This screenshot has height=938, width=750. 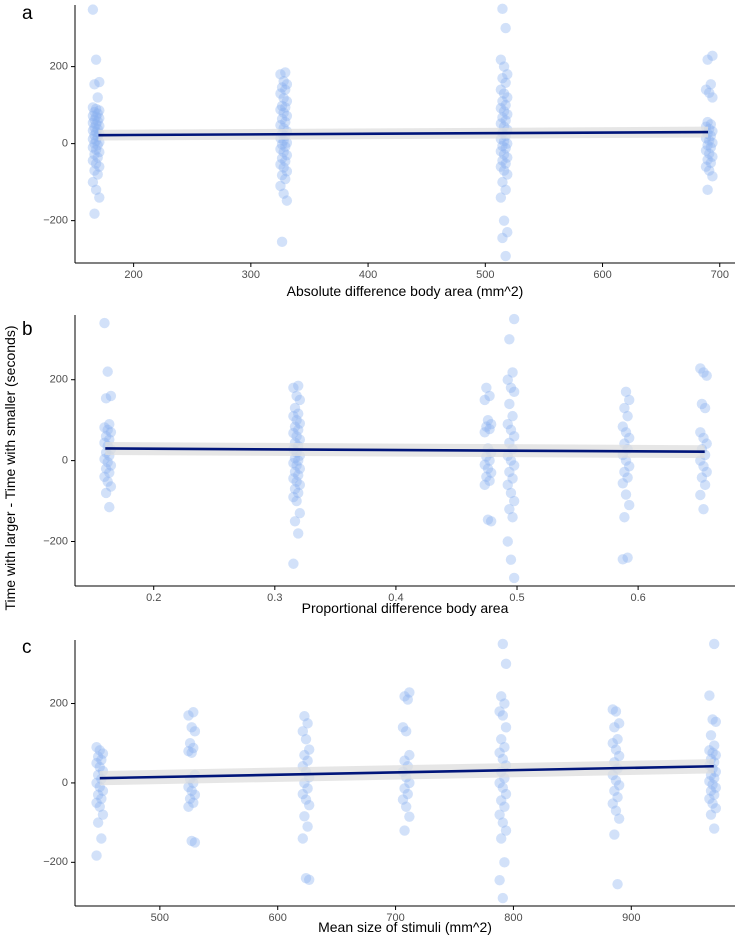 What do you see at coordinates (403, 133) in the screenshot?
I see `regression-line` at bounding box center [403, 133].